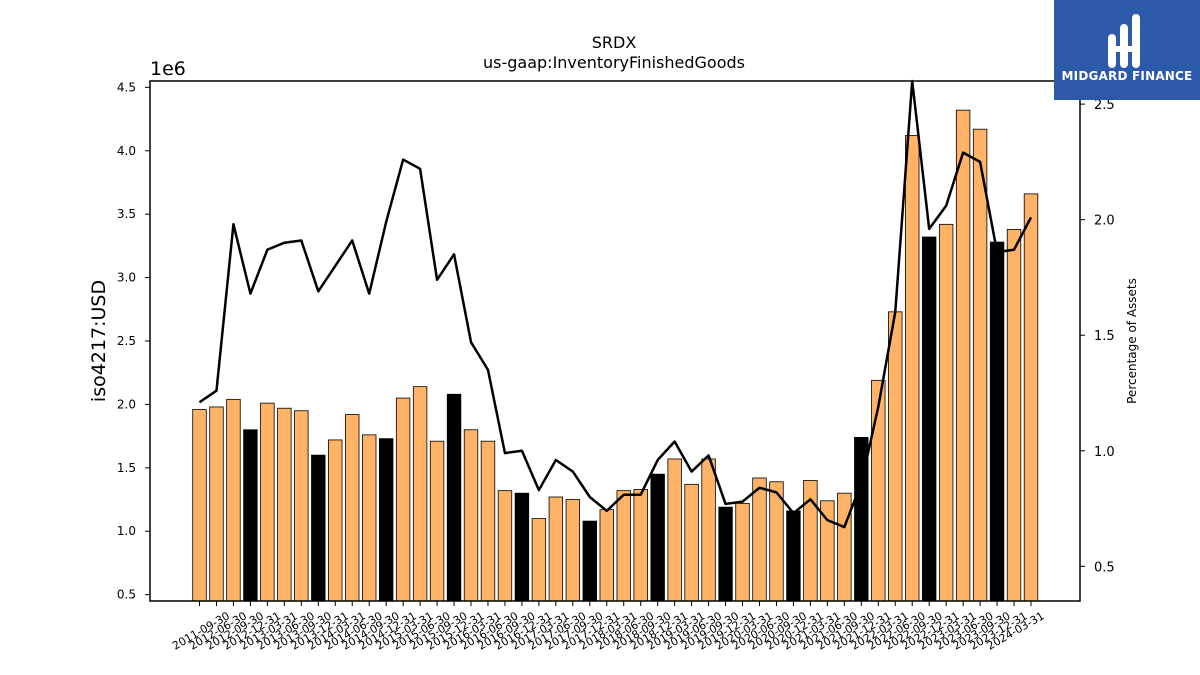 The height and width of the screenshot is (675, 1200). What do you see at coordinates (1104, 567) in the screenshot?
I see `y2-tick-label: 0.5` at bounding box center [1104, 567].